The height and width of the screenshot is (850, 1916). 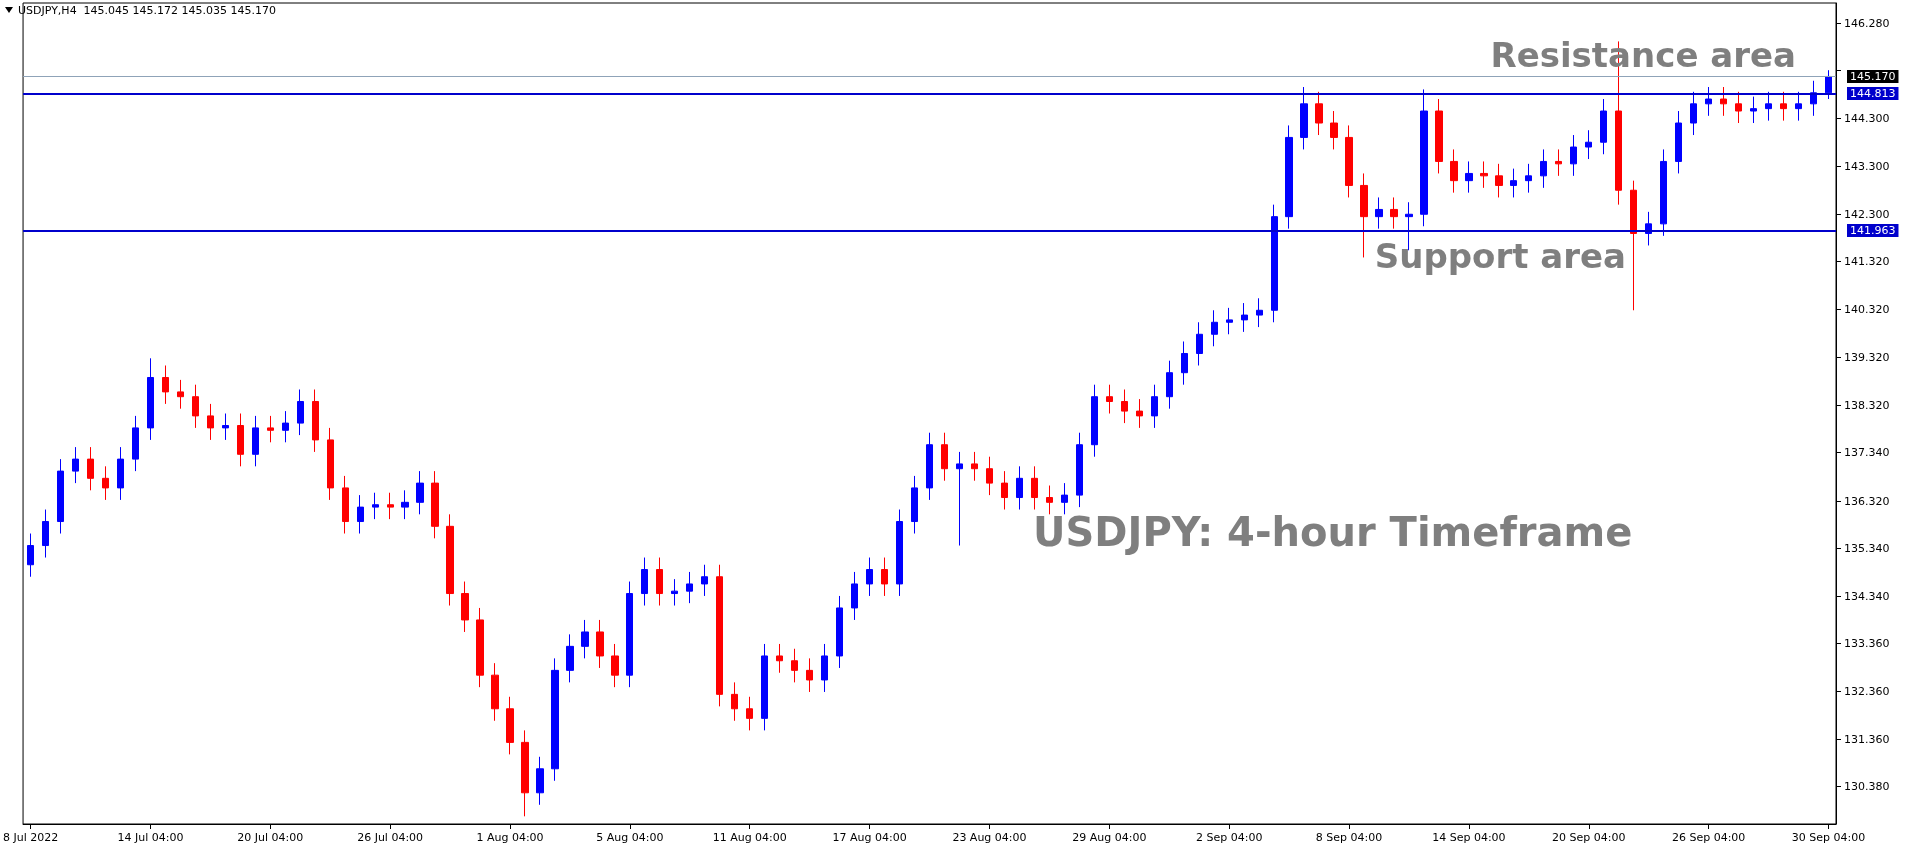 I want to click on y-tick-label: 130.380, so click(x=1867, y=787).